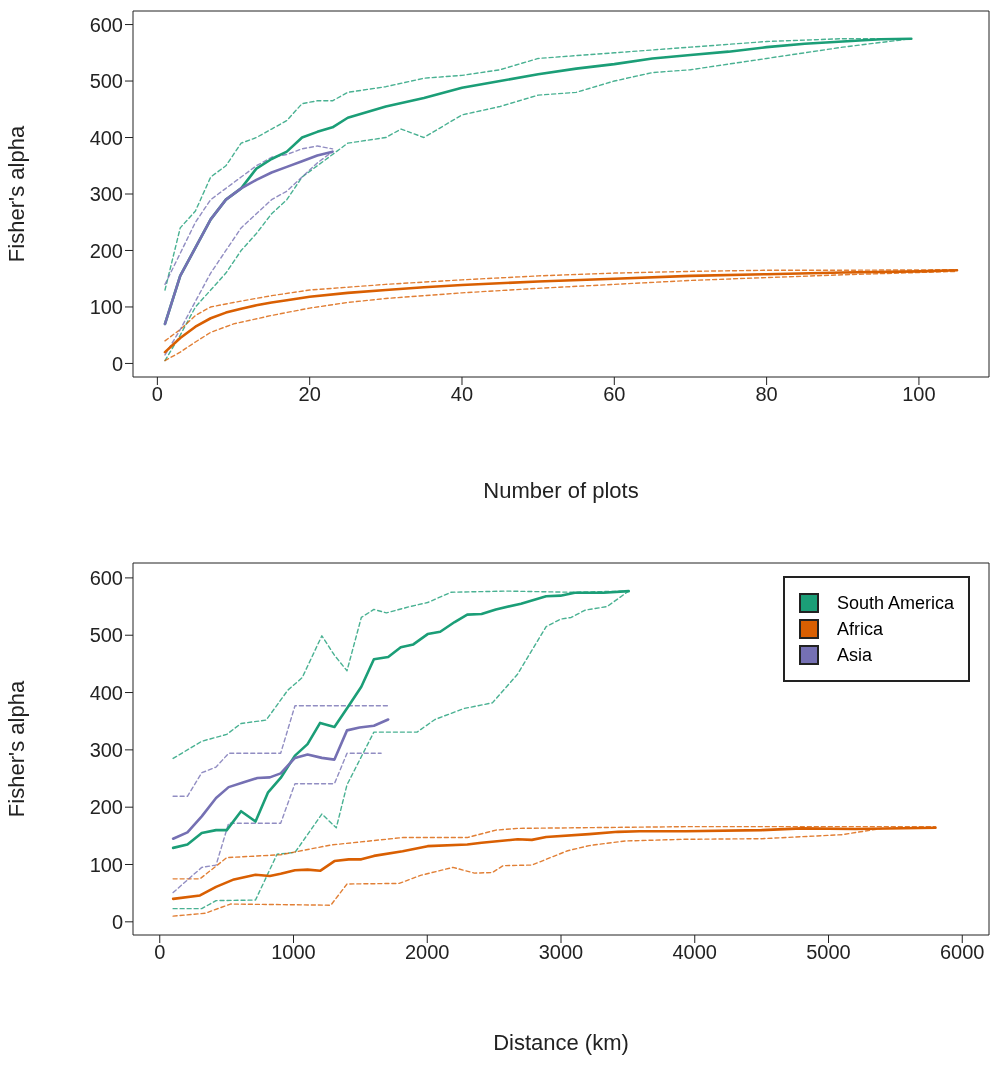 This screenshot has height=1068, width=1002. Describe the element at coordinates (309, 394) in the screenshot. I see `x-tick-label: 20` at that location.